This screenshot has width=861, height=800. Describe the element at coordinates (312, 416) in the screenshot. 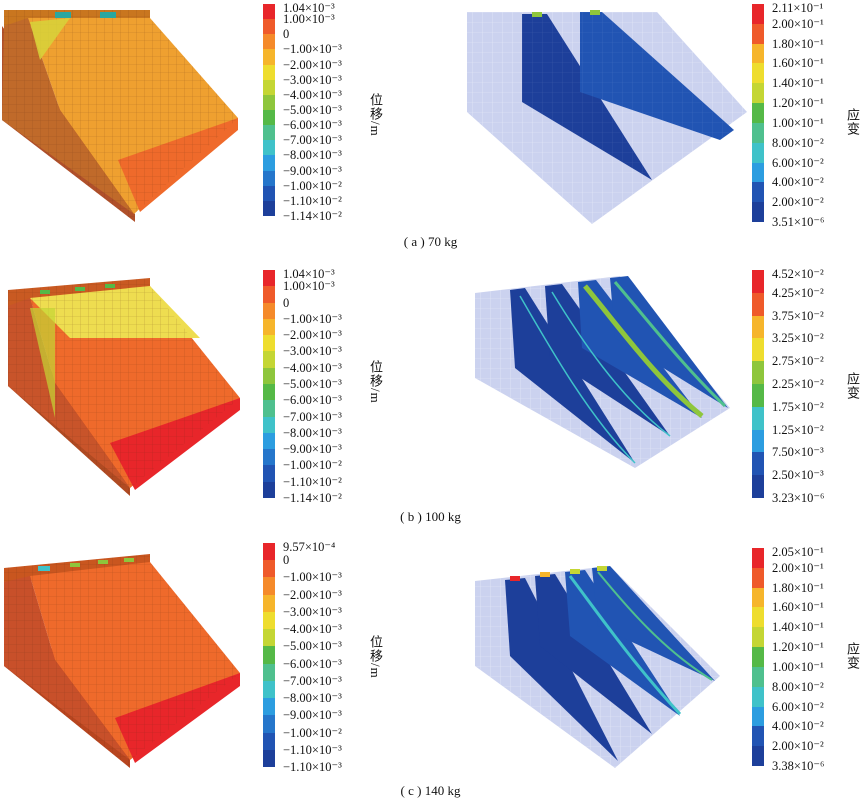

I see `displacement-tick-label: −7.00×10⁻³` at that location.